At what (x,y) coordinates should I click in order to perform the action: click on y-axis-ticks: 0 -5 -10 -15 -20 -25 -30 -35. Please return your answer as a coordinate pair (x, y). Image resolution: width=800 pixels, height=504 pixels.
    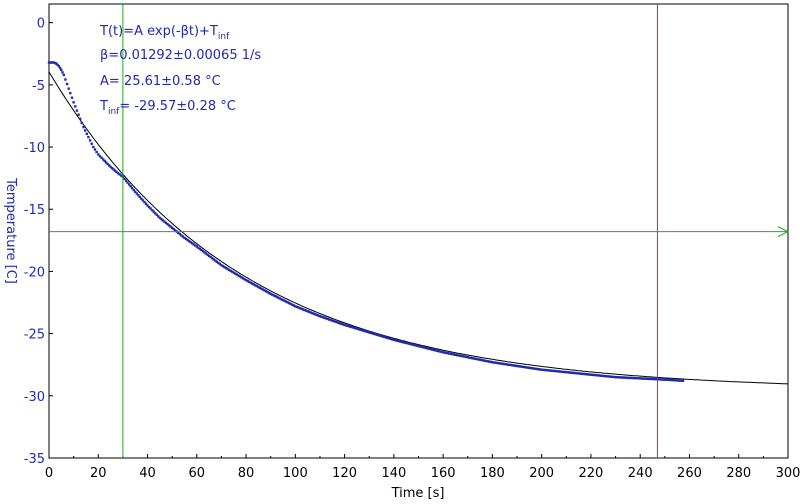
    Looking at the image, I should click on (38, 242).